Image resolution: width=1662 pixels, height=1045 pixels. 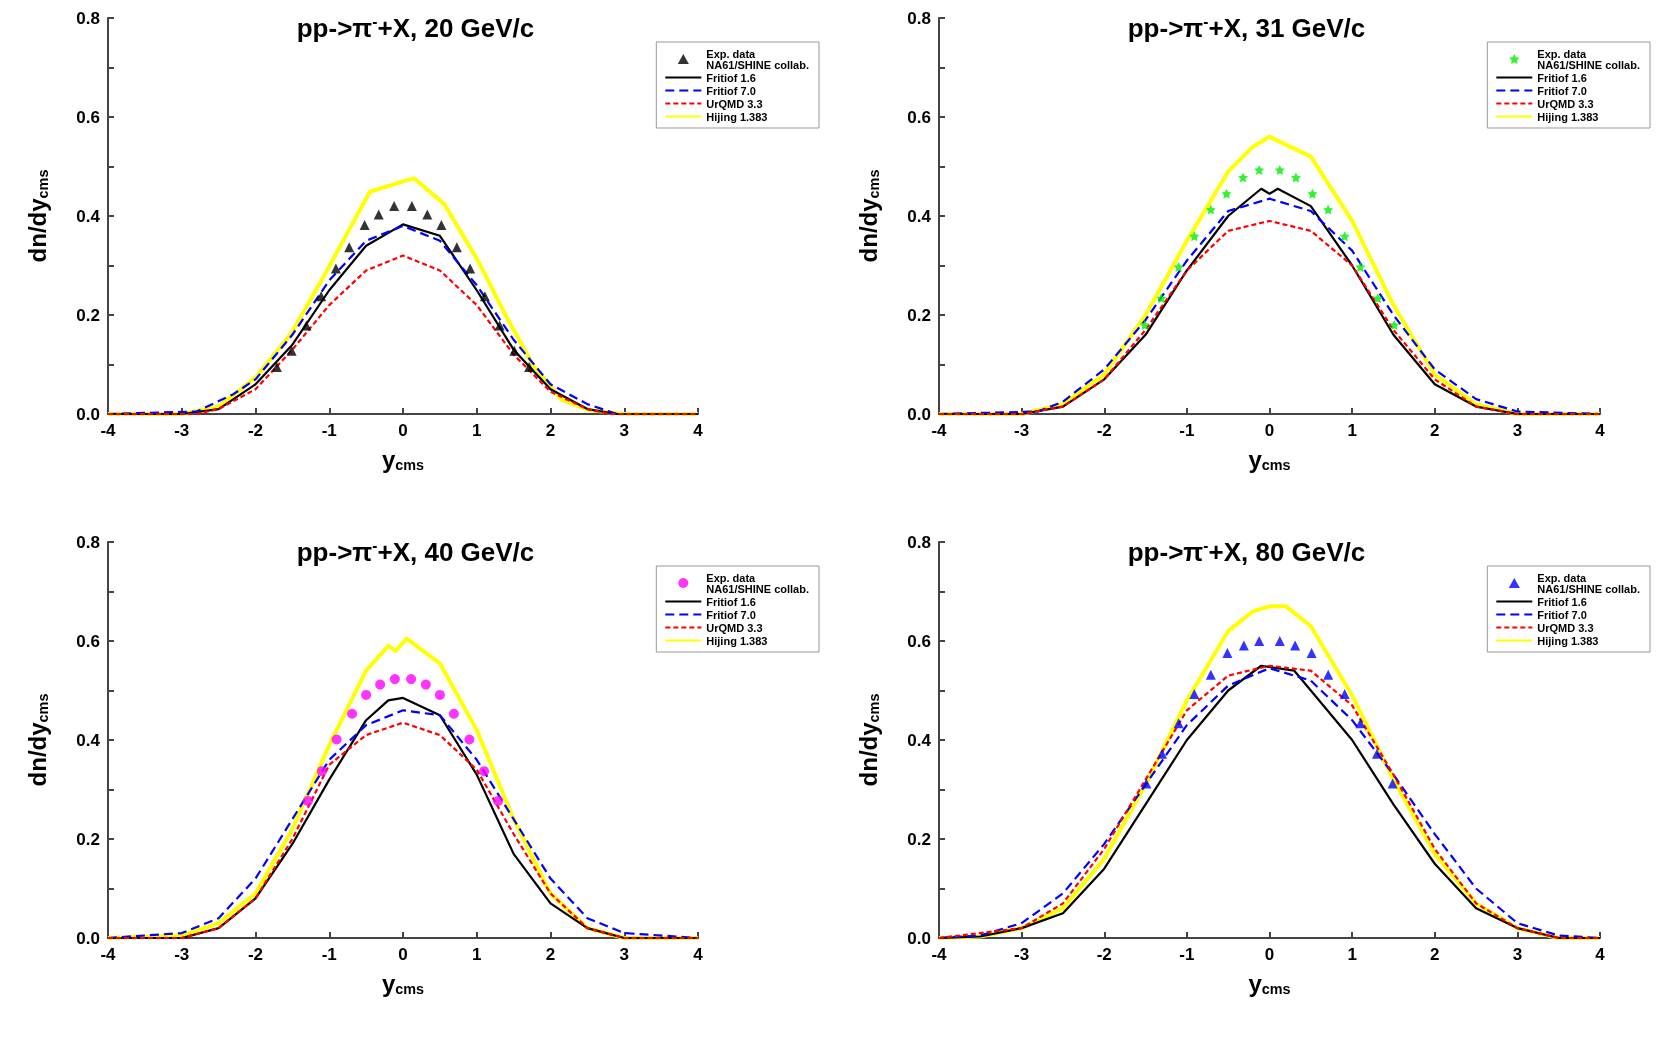 What do you see at coordinates (1246, 27) in the screenshot?
I see `chart-title: pp->π-+X, 31 GeV/c` at bounding box center [1246, 27].